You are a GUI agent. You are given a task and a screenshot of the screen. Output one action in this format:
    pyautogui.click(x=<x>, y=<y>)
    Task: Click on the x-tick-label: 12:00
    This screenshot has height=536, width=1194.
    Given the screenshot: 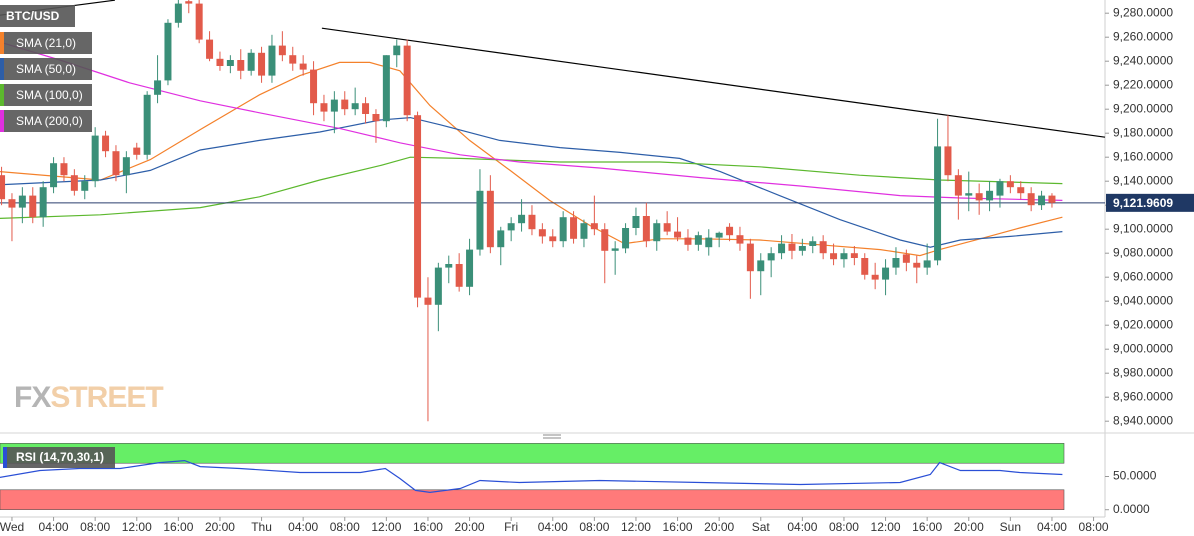 What is the action you would take?
    pyautogui.click(x=886, y=527)
    